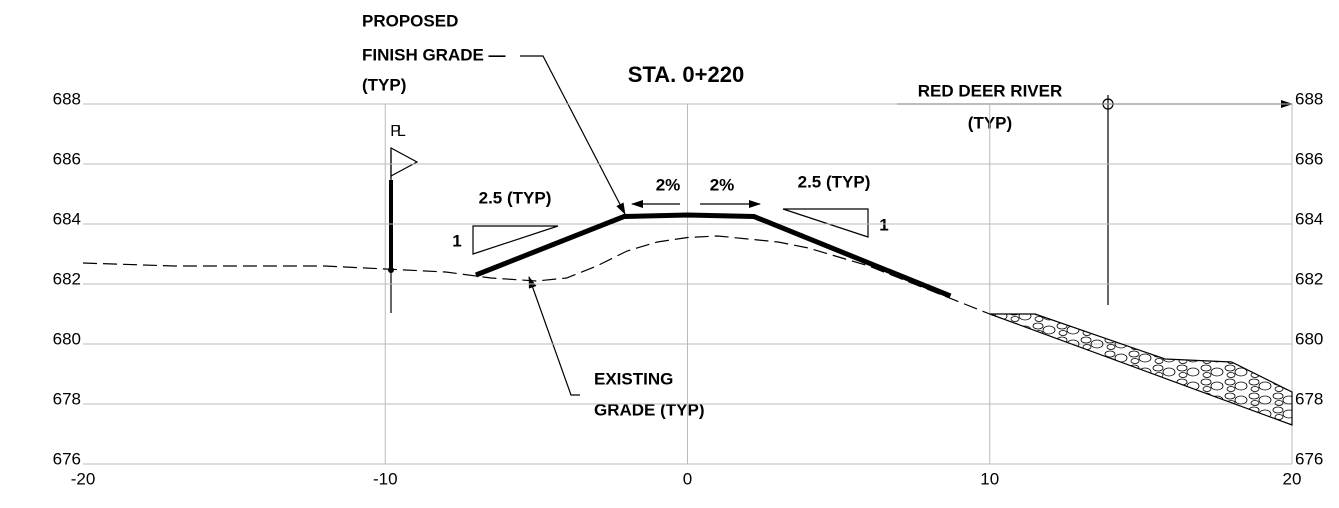 The image size is (1339, 508). I want to click on riprap, so click(1141, 369).